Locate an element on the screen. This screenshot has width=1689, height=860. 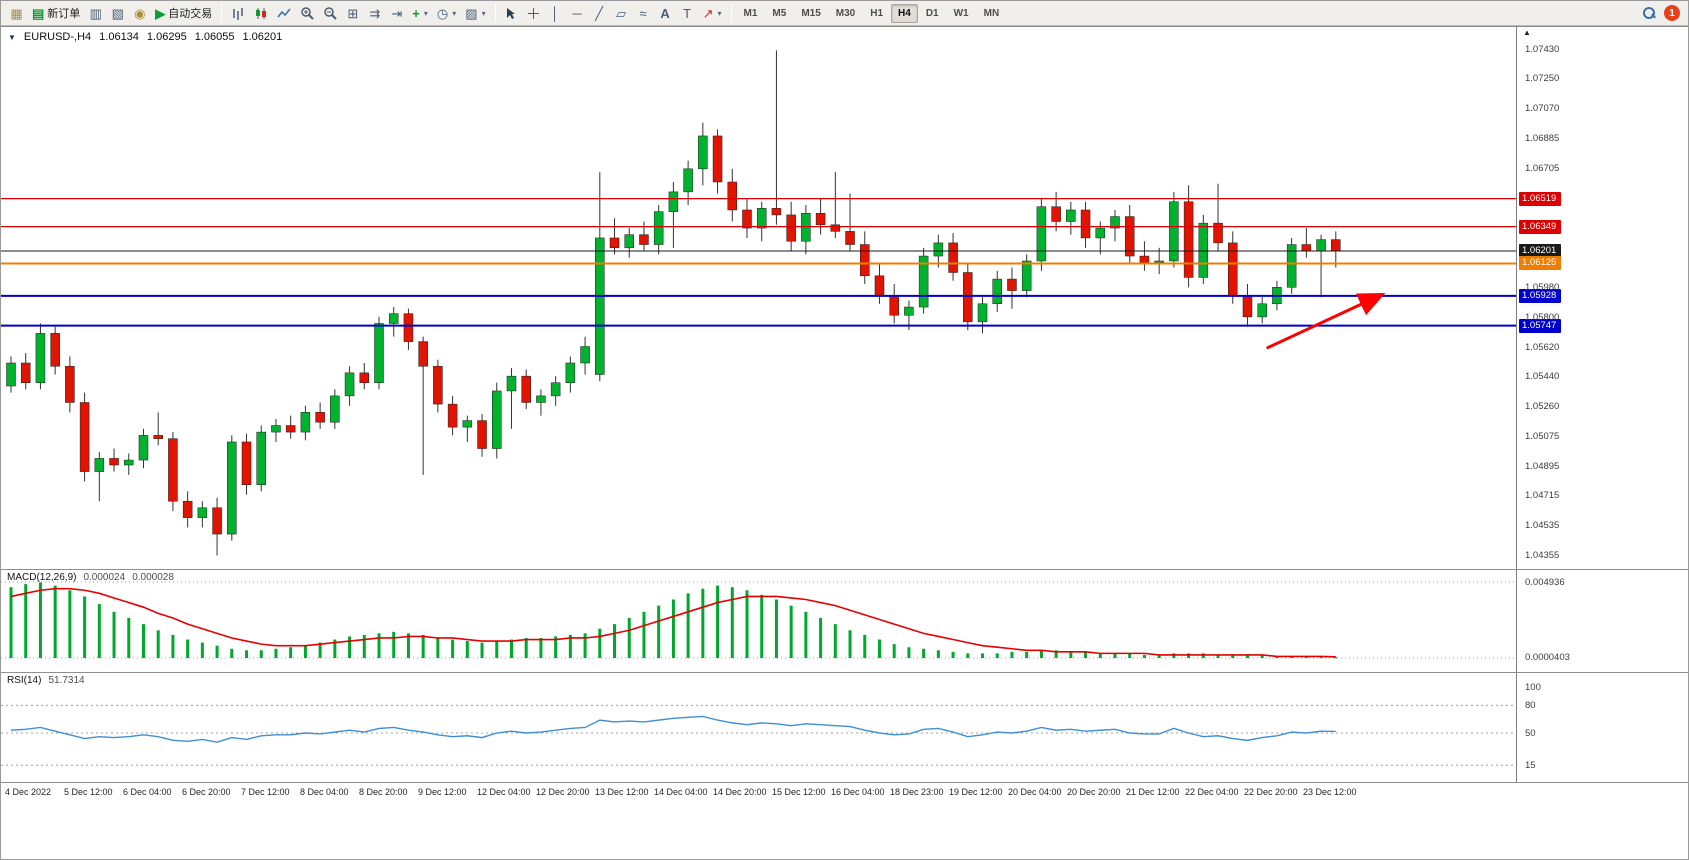
chart-open-value: 1.06134 is located at coordinates (119, 37).